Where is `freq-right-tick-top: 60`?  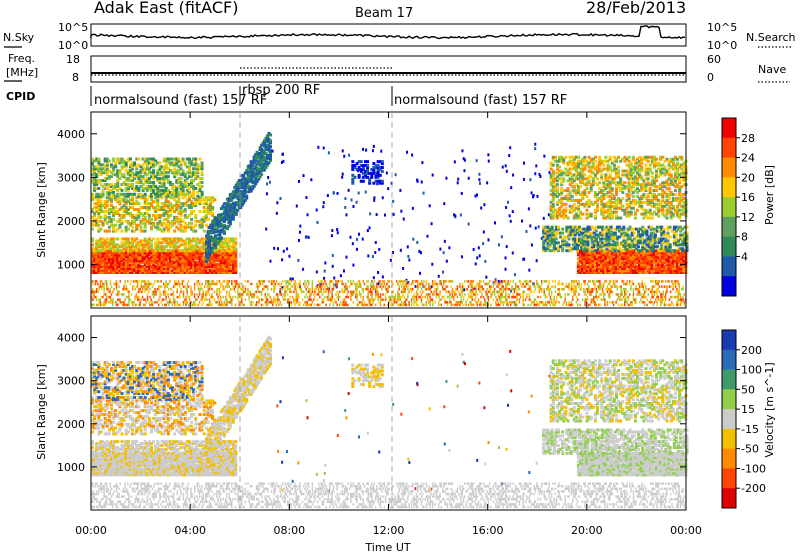
freq-right-tick-top: 60 is located at coordinates (714, 59).